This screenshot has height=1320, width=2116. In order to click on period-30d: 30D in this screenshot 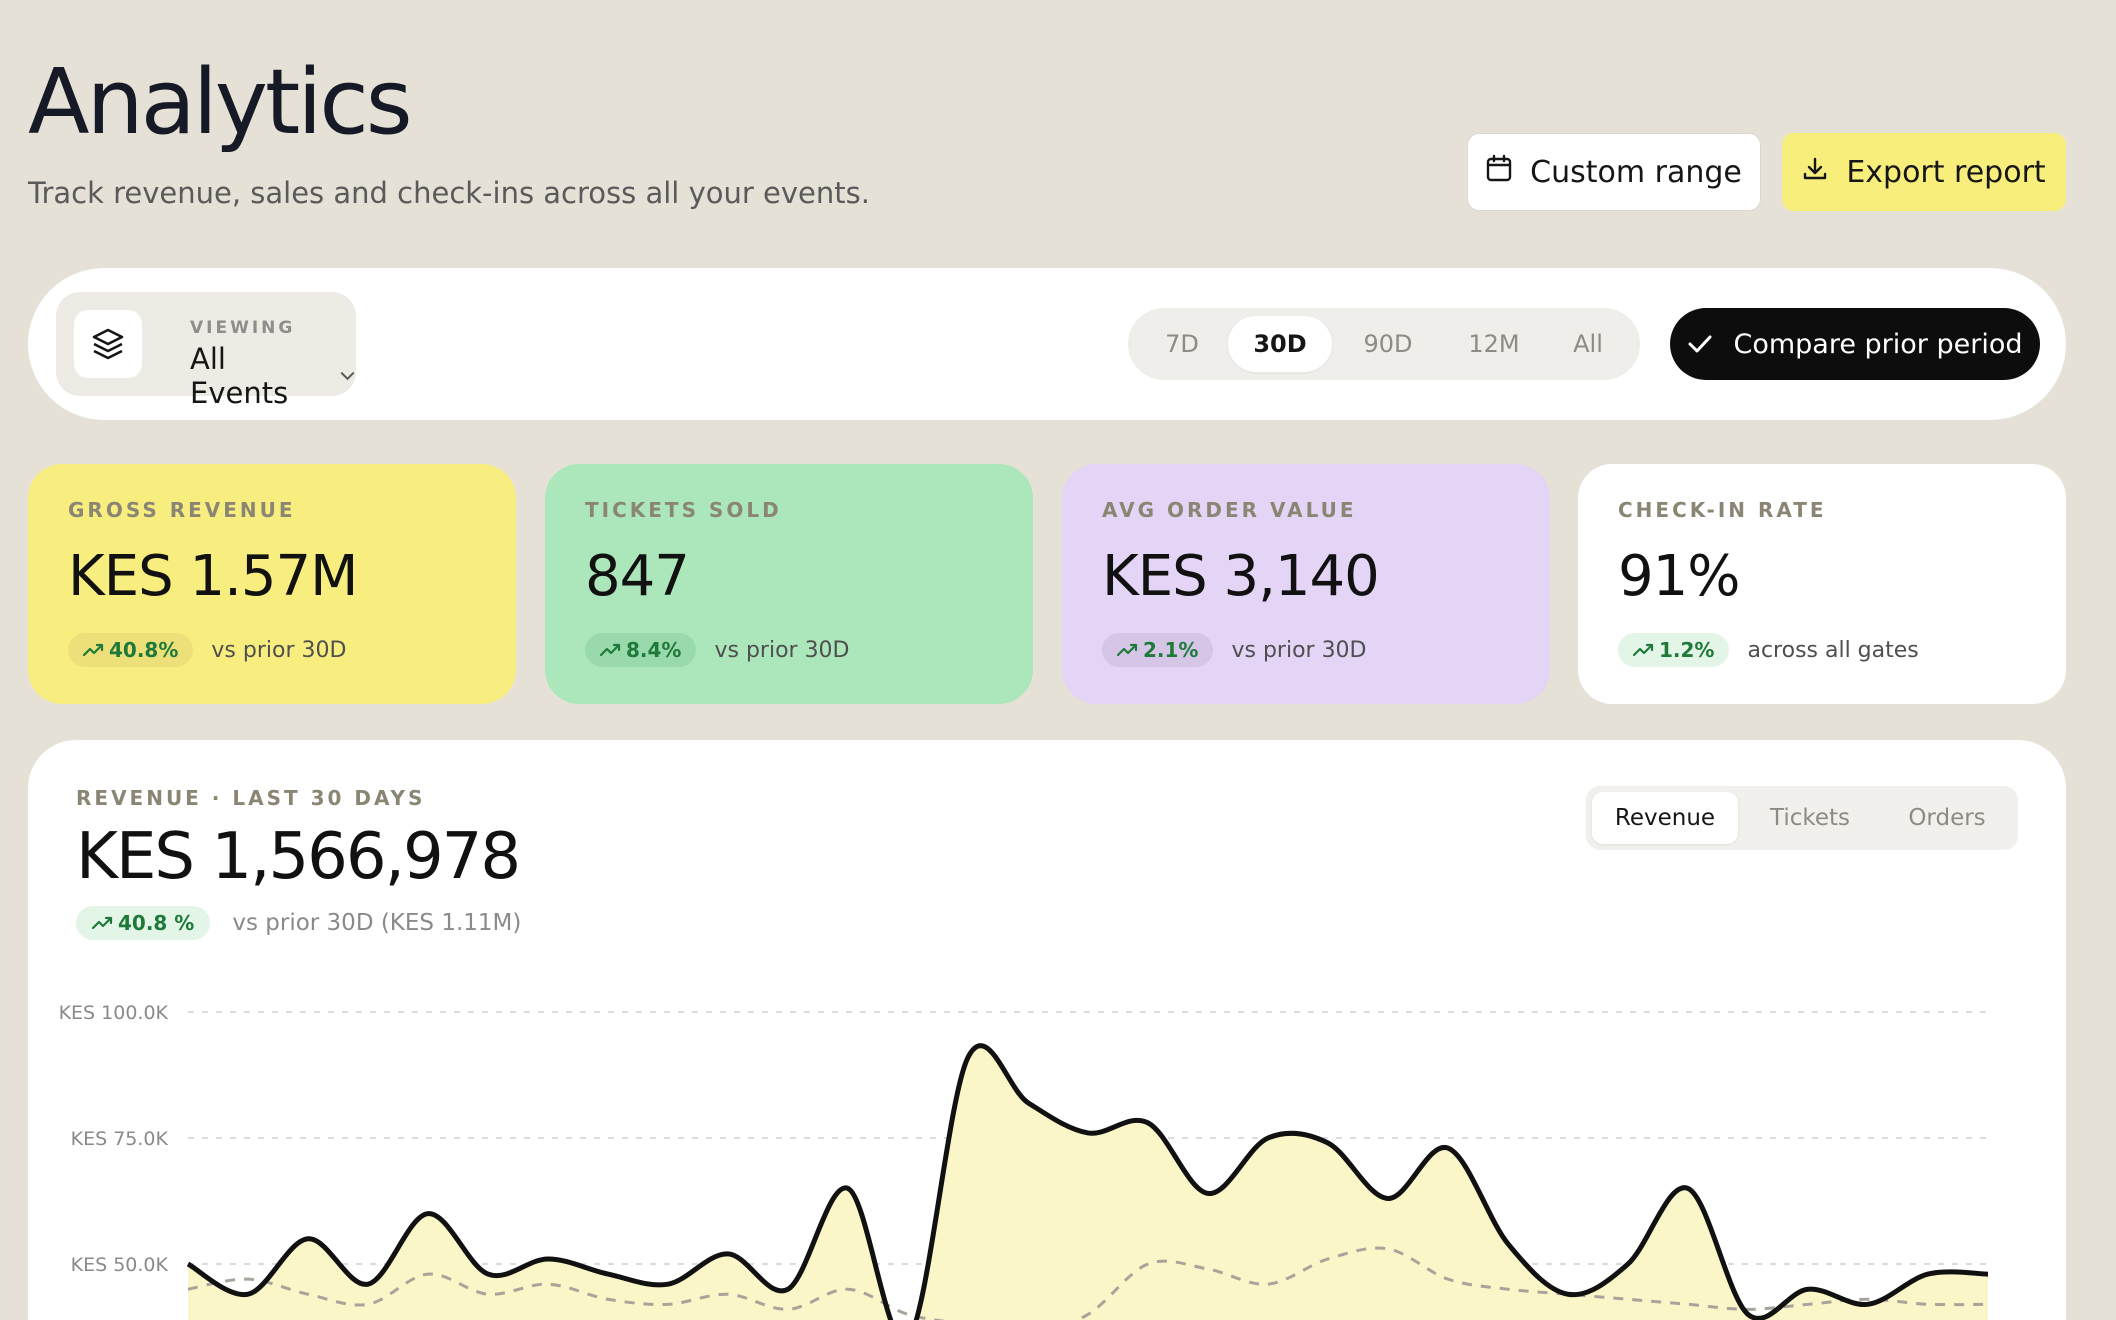, I will do `click(1280, 344)`.